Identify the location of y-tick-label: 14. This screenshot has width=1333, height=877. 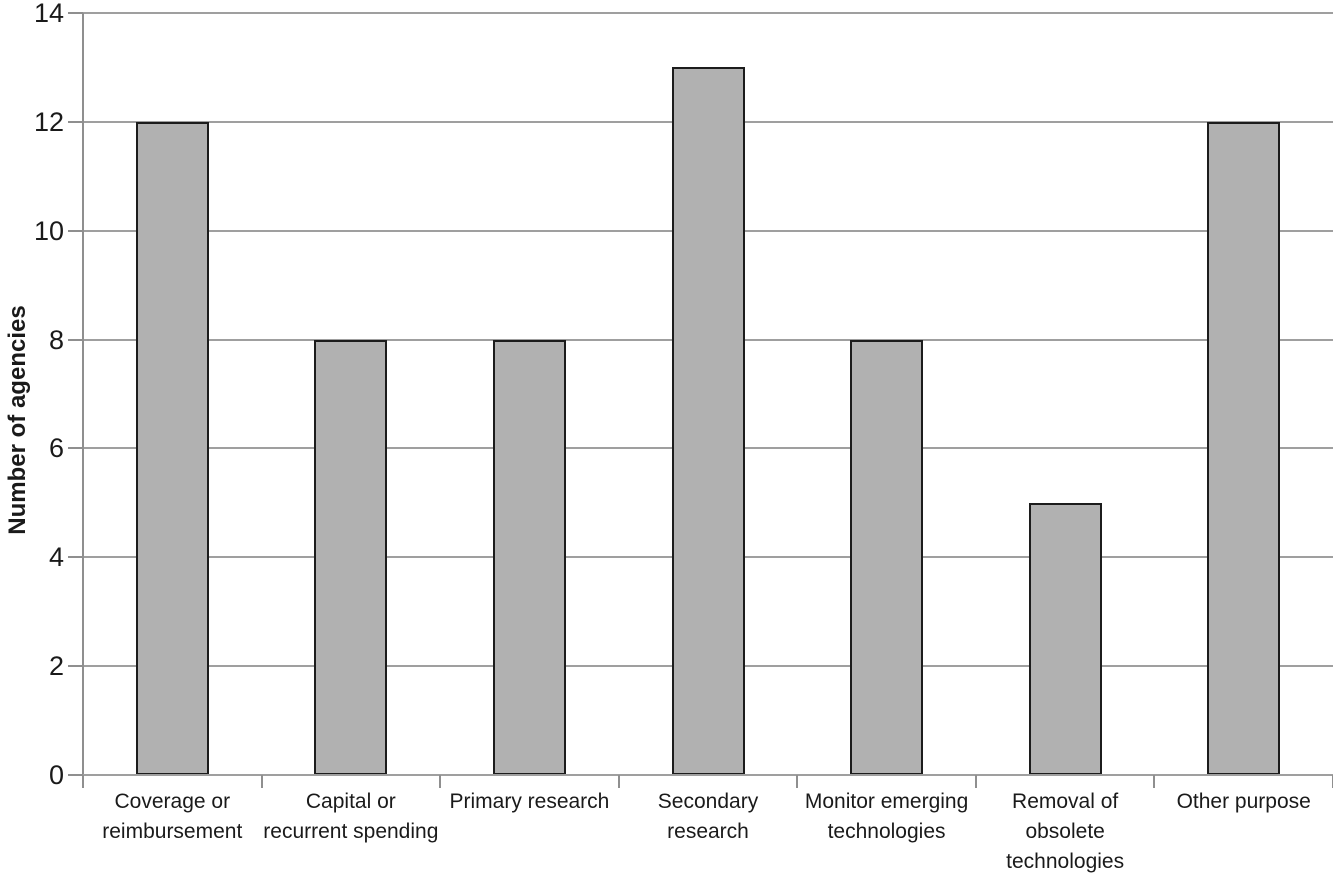
(48, 14).